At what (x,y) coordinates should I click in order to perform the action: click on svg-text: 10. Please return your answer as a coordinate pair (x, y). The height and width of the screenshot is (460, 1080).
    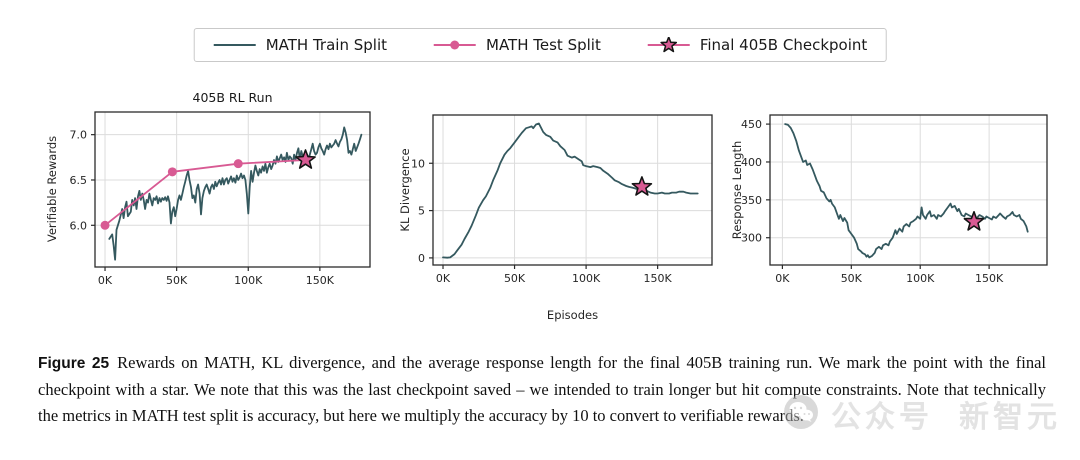
    Looking at the image, I should click on (418, 163).